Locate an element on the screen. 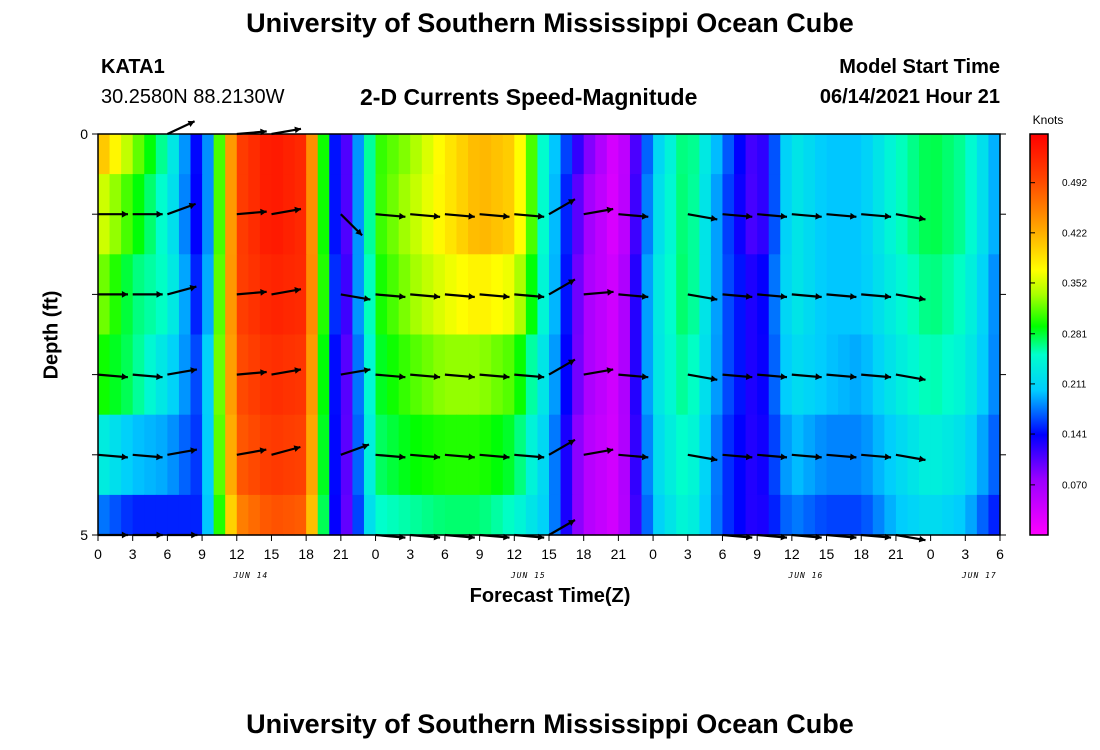 The image size is (1100, 750). colorbar-tick-label: 0.492 is located at coordinates (1074, 183).